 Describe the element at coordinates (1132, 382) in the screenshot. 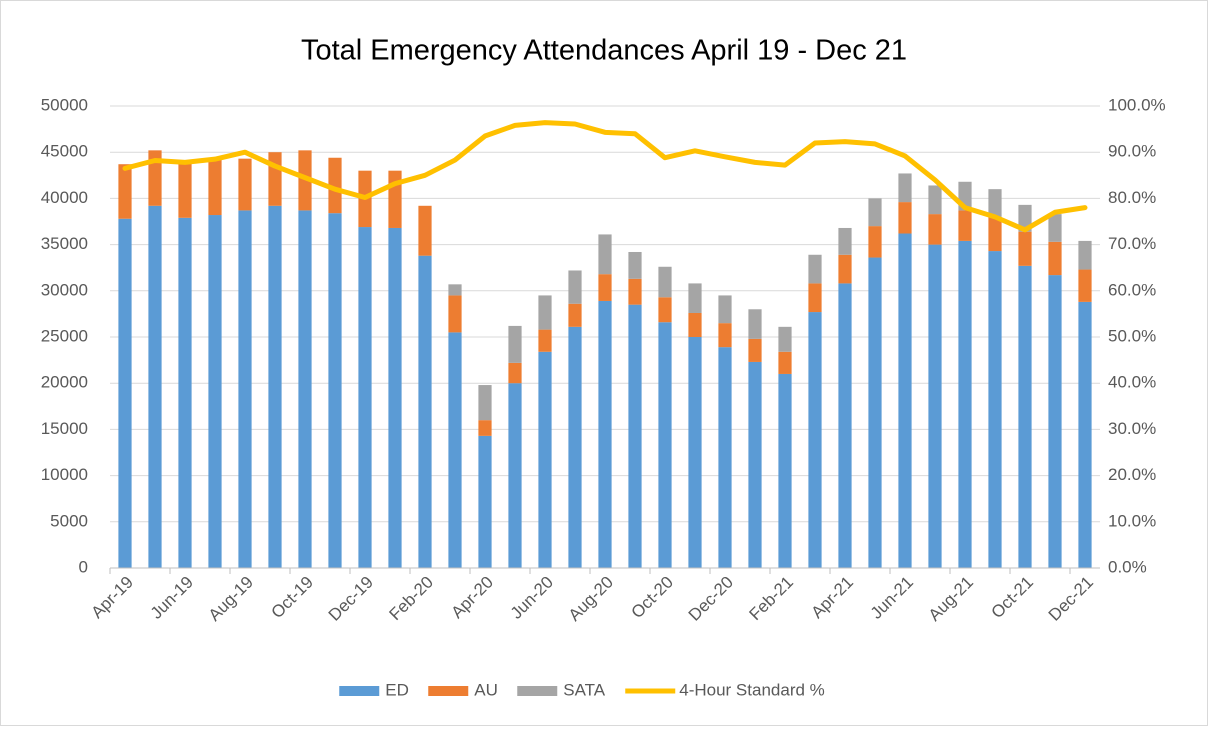

I see `y2-tick-label: 40.0%` at that location.